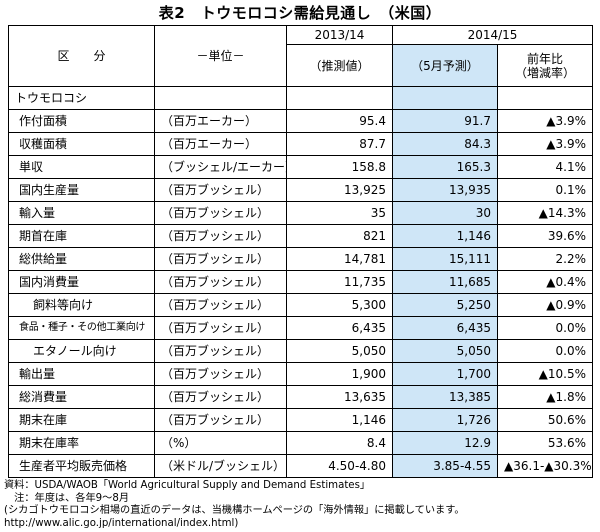  I want to click on table-row: 期末在庫率 （%） 8.4 12.9 53.6%, so click(301, 443).